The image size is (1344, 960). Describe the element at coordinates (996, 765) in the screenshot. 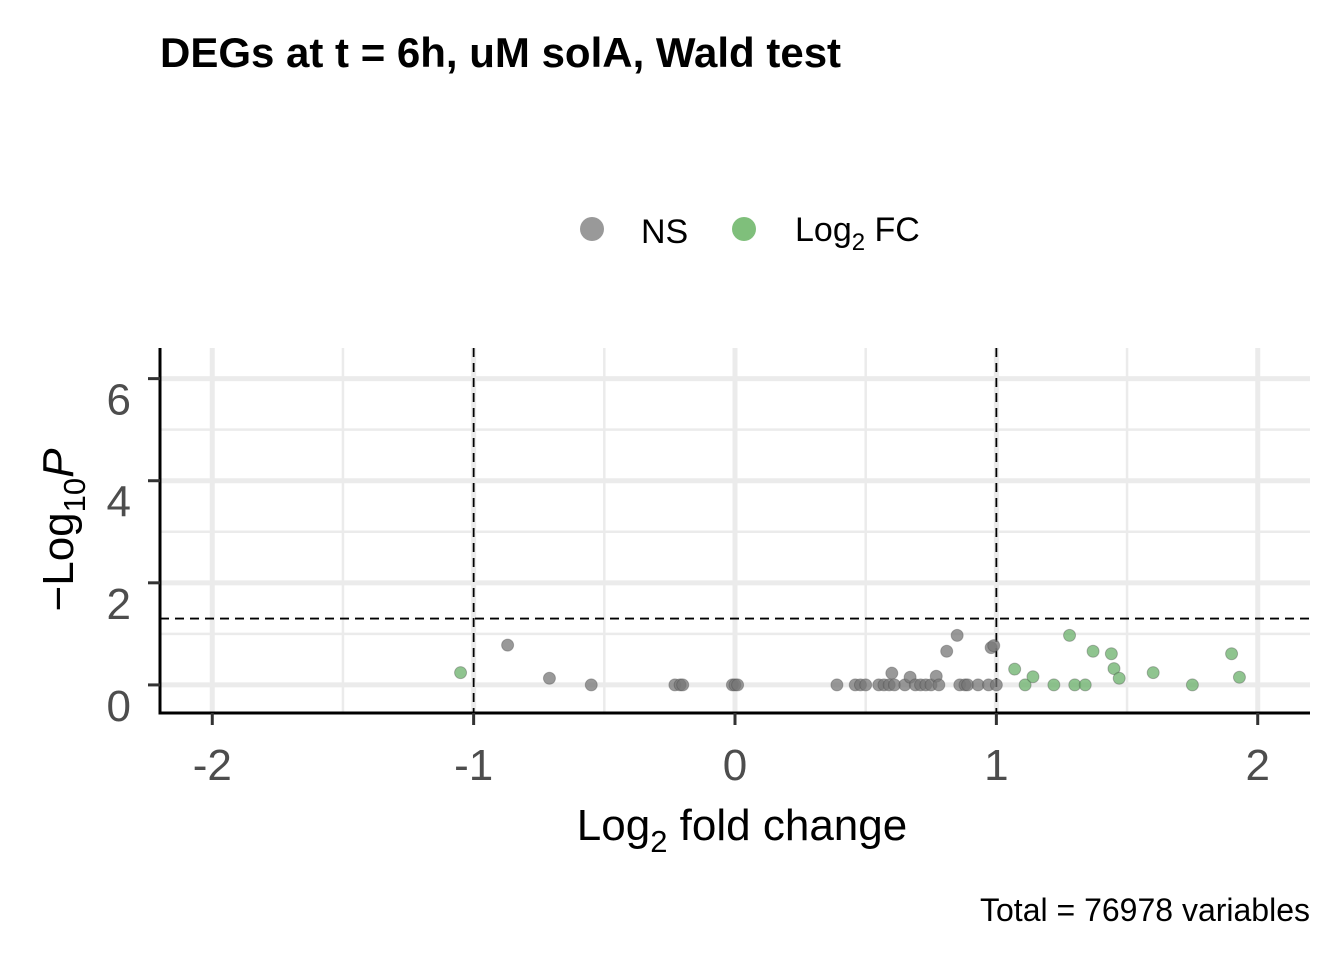

I see `x-tick-label: 1` at that location.